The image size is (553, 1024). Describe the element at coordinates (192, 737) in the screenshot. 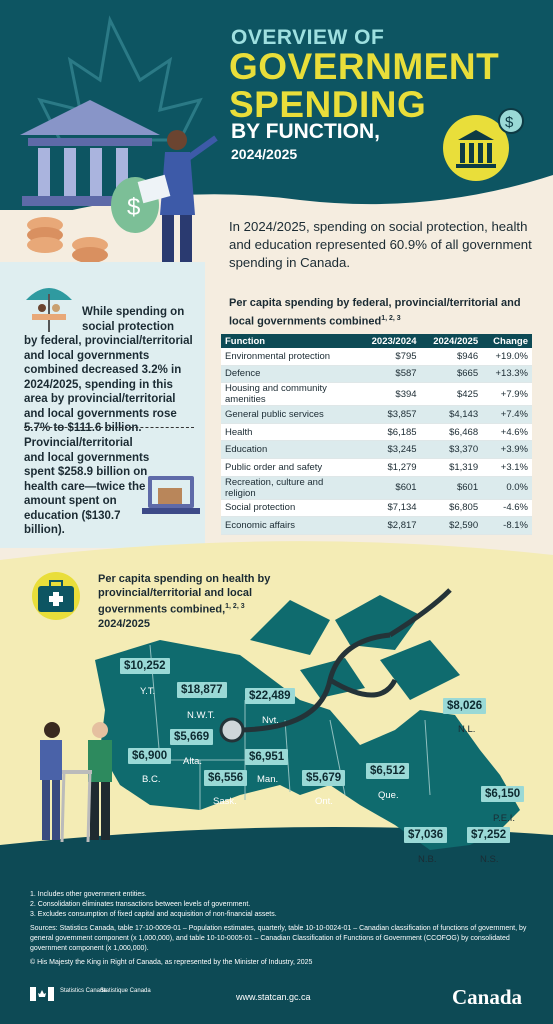

I see `value-alta: $5,669` at that location.